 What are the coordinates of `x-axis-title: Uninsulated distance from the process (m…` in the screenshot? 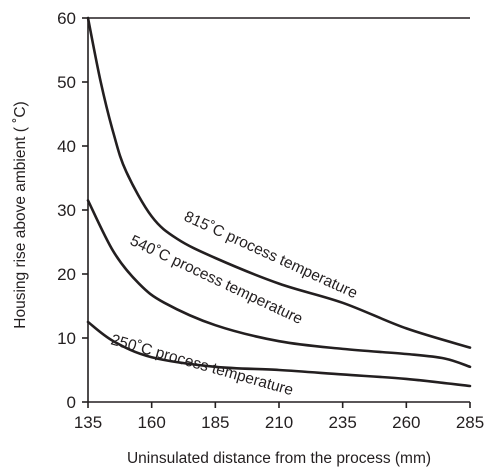 It's located at (279, 458).